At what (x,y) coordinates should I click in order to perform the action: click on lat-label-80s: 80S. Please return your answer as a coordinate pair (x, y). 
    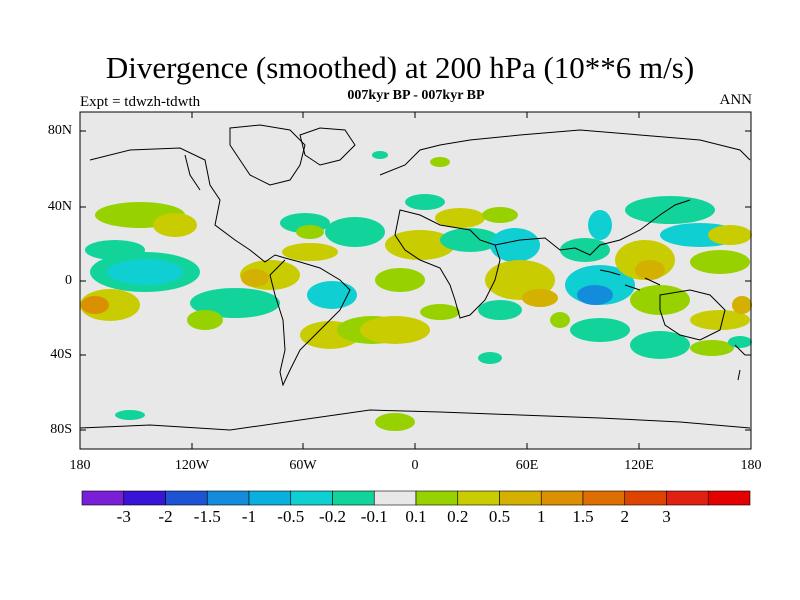
    Looking at the image, I should click on (61, 429).